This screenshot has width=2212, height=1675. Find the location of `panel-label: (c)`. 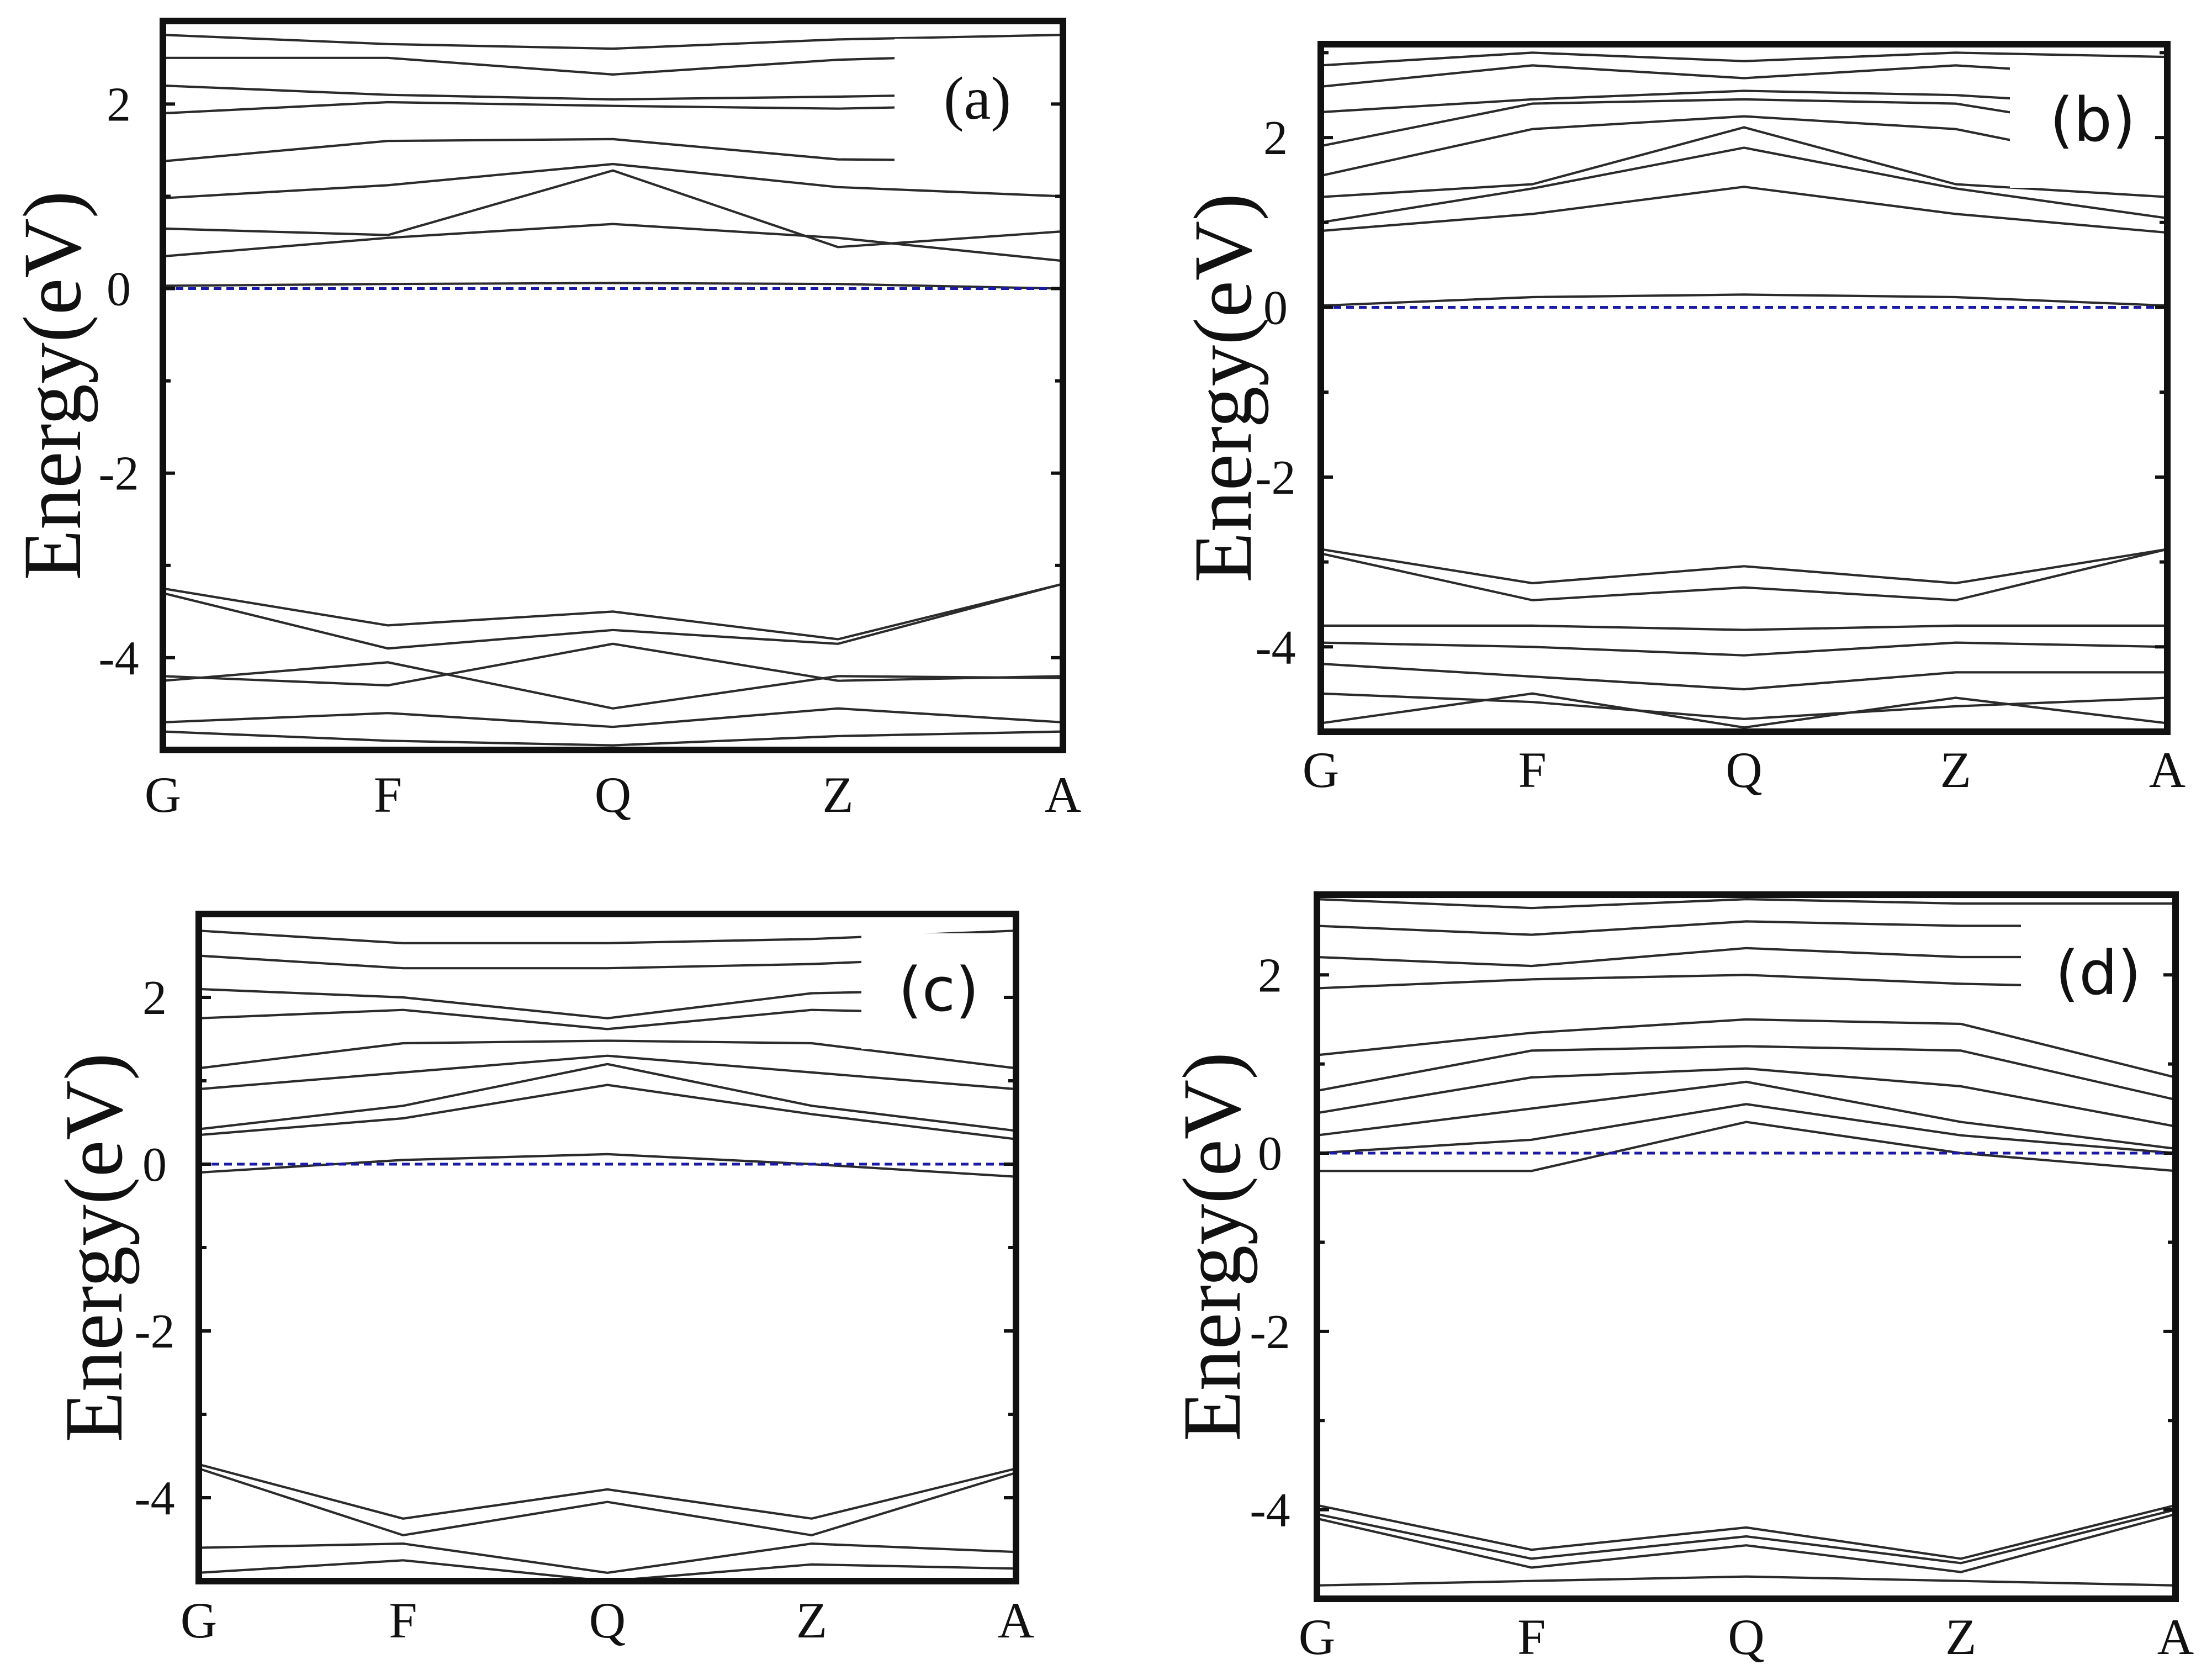

panel-label: (c) is located at coordinates (938, 989).